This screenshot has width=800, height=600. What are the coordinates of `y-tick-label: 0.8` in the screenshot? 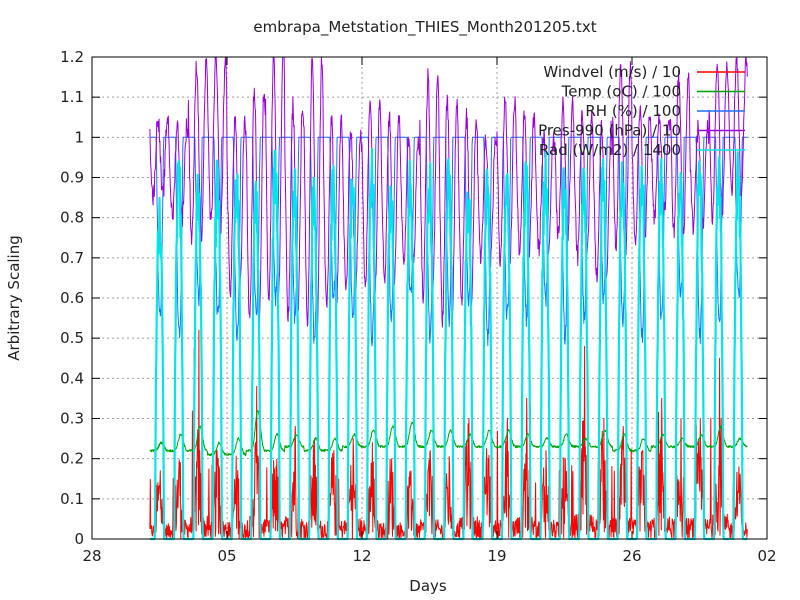 It's located at (72, 218).